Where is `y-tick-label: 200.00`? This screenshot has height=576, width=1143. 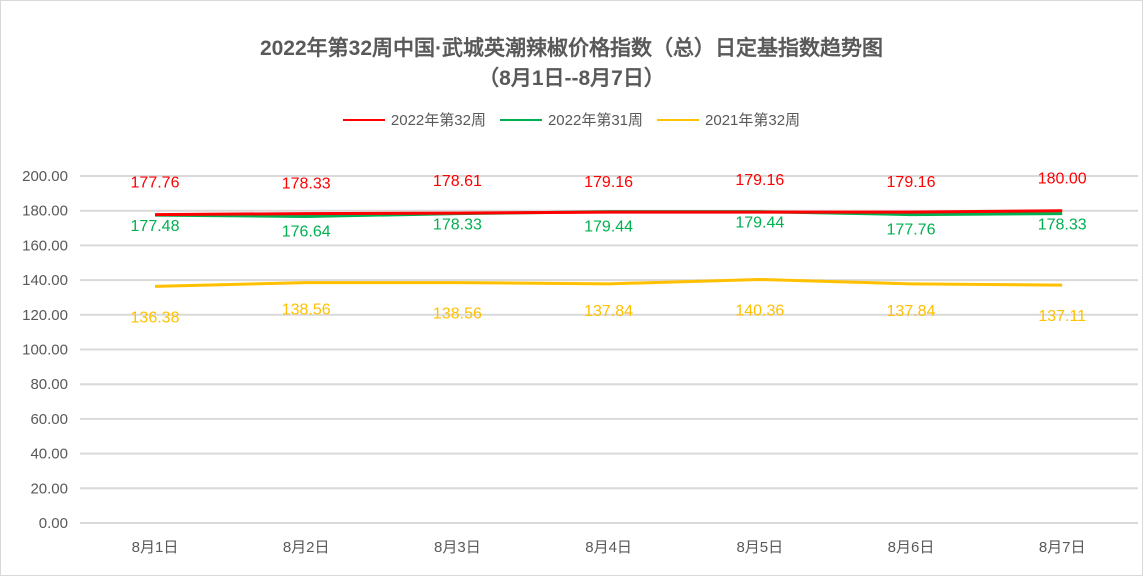 y-tick-label: 200.00 is located at coordinates (45, 176).